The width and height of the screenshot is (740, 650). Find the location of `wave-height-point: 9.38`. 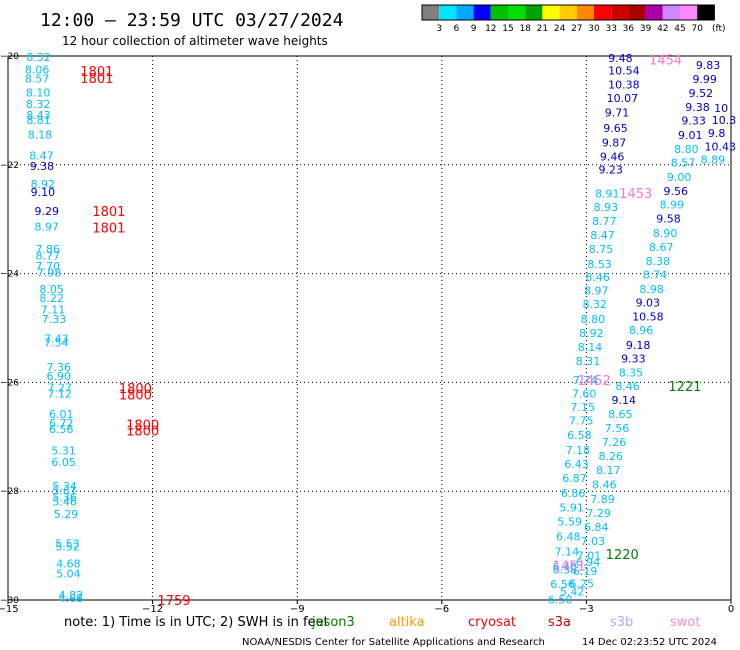

wave-height-point: 9.38 is located at coordinates (697, 107).